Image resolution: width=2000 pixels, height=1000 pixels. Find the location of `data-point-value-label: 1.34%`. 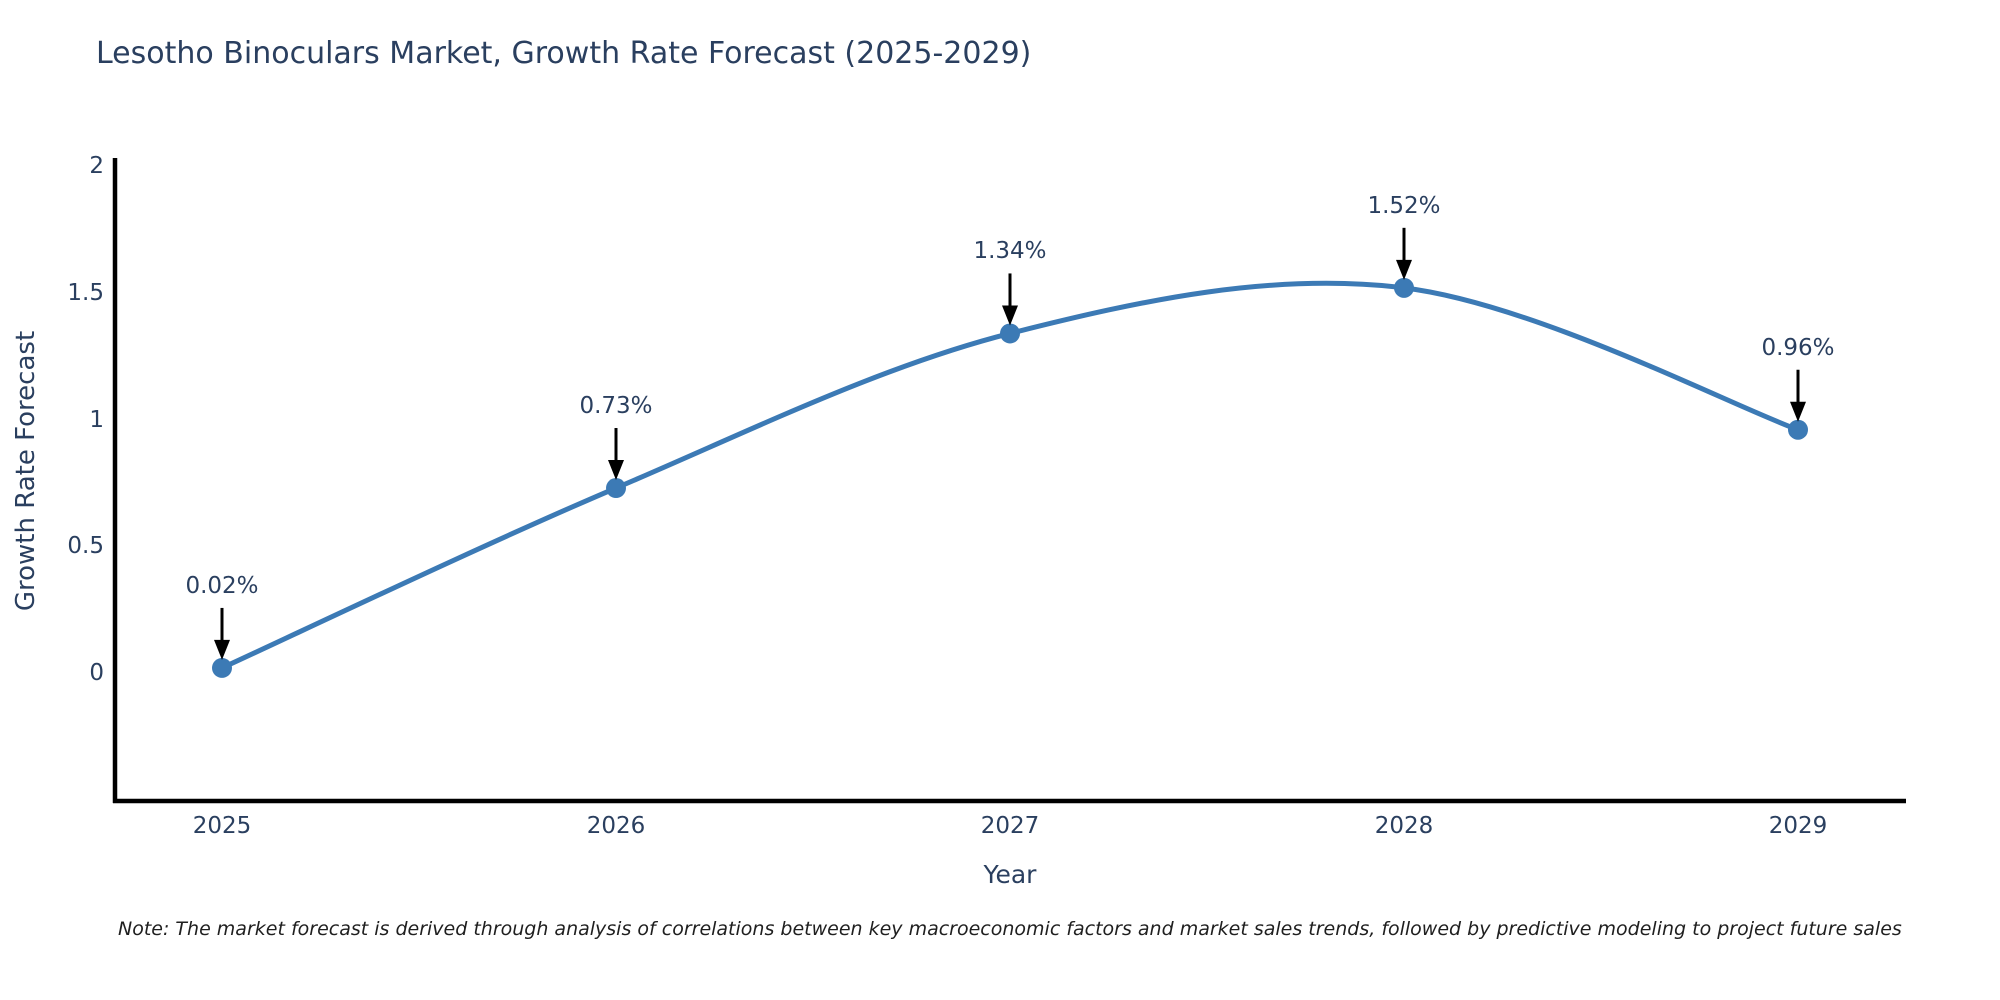

data-point-value-label: 1.34% is located at coordinates (1010, 251).